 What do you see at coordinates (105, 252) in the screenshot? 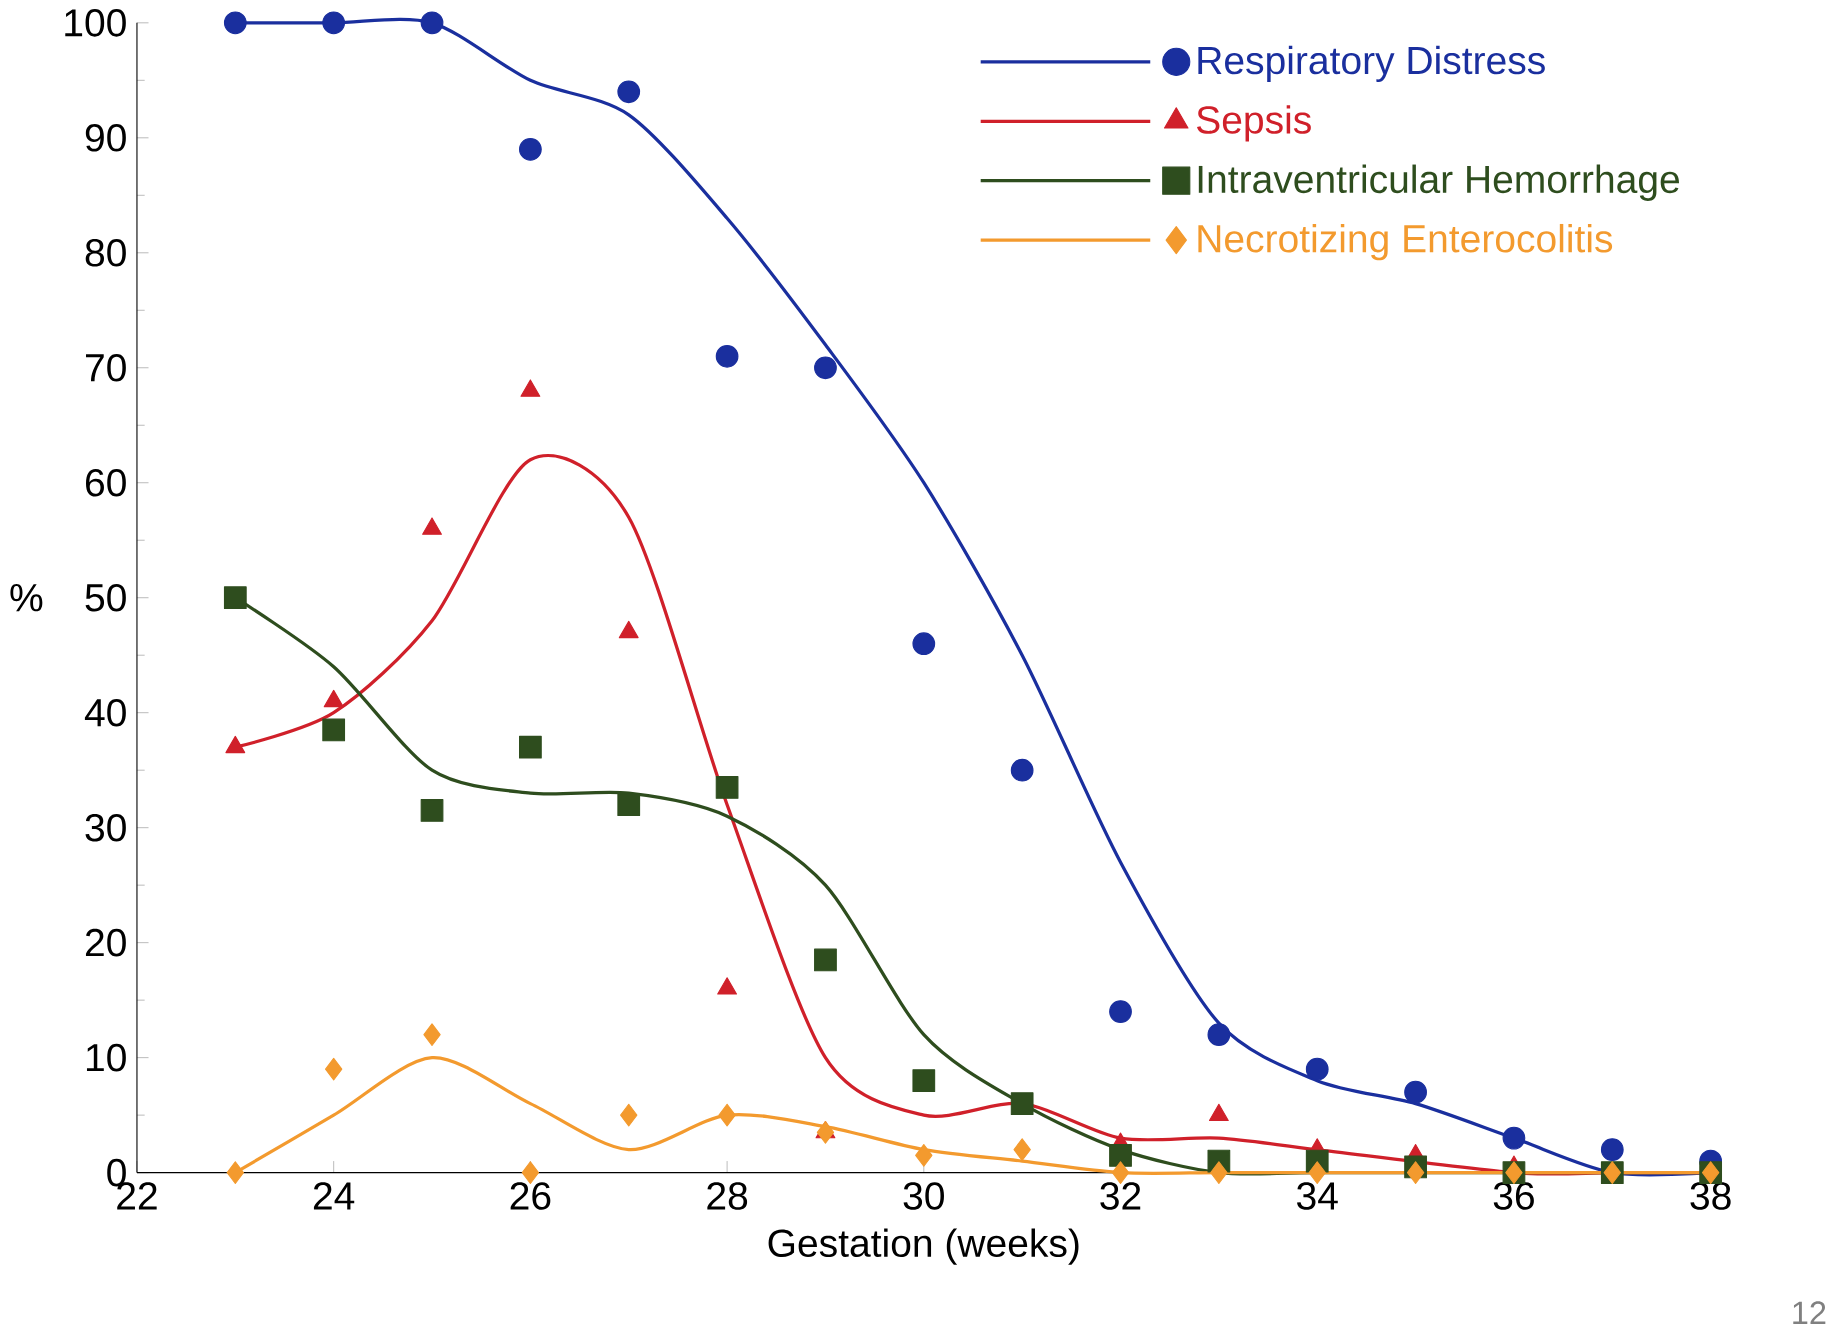
I see `y-tick-label: 80` at bounding box center [105, 252].